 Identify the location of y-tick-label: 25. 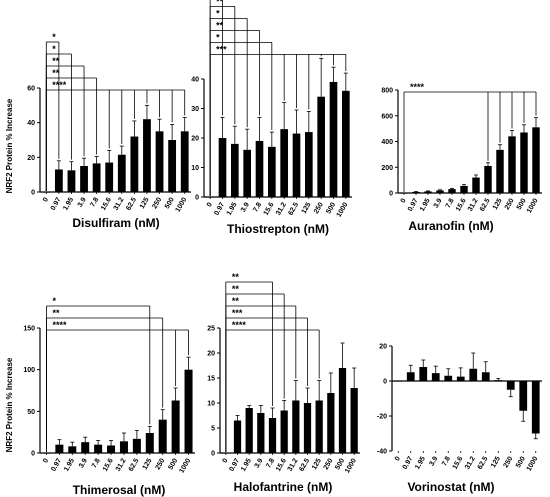
(211, 329).